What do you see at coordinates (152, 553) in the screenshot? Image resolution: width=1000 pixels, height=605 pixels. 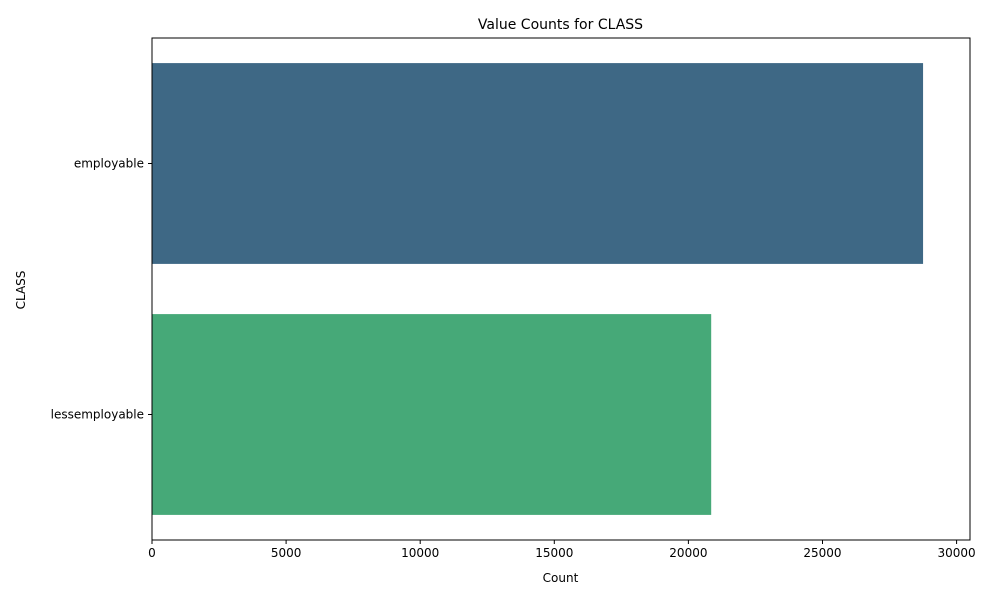 I see `x-tick-label: 0` at bounding box center [152, 553].